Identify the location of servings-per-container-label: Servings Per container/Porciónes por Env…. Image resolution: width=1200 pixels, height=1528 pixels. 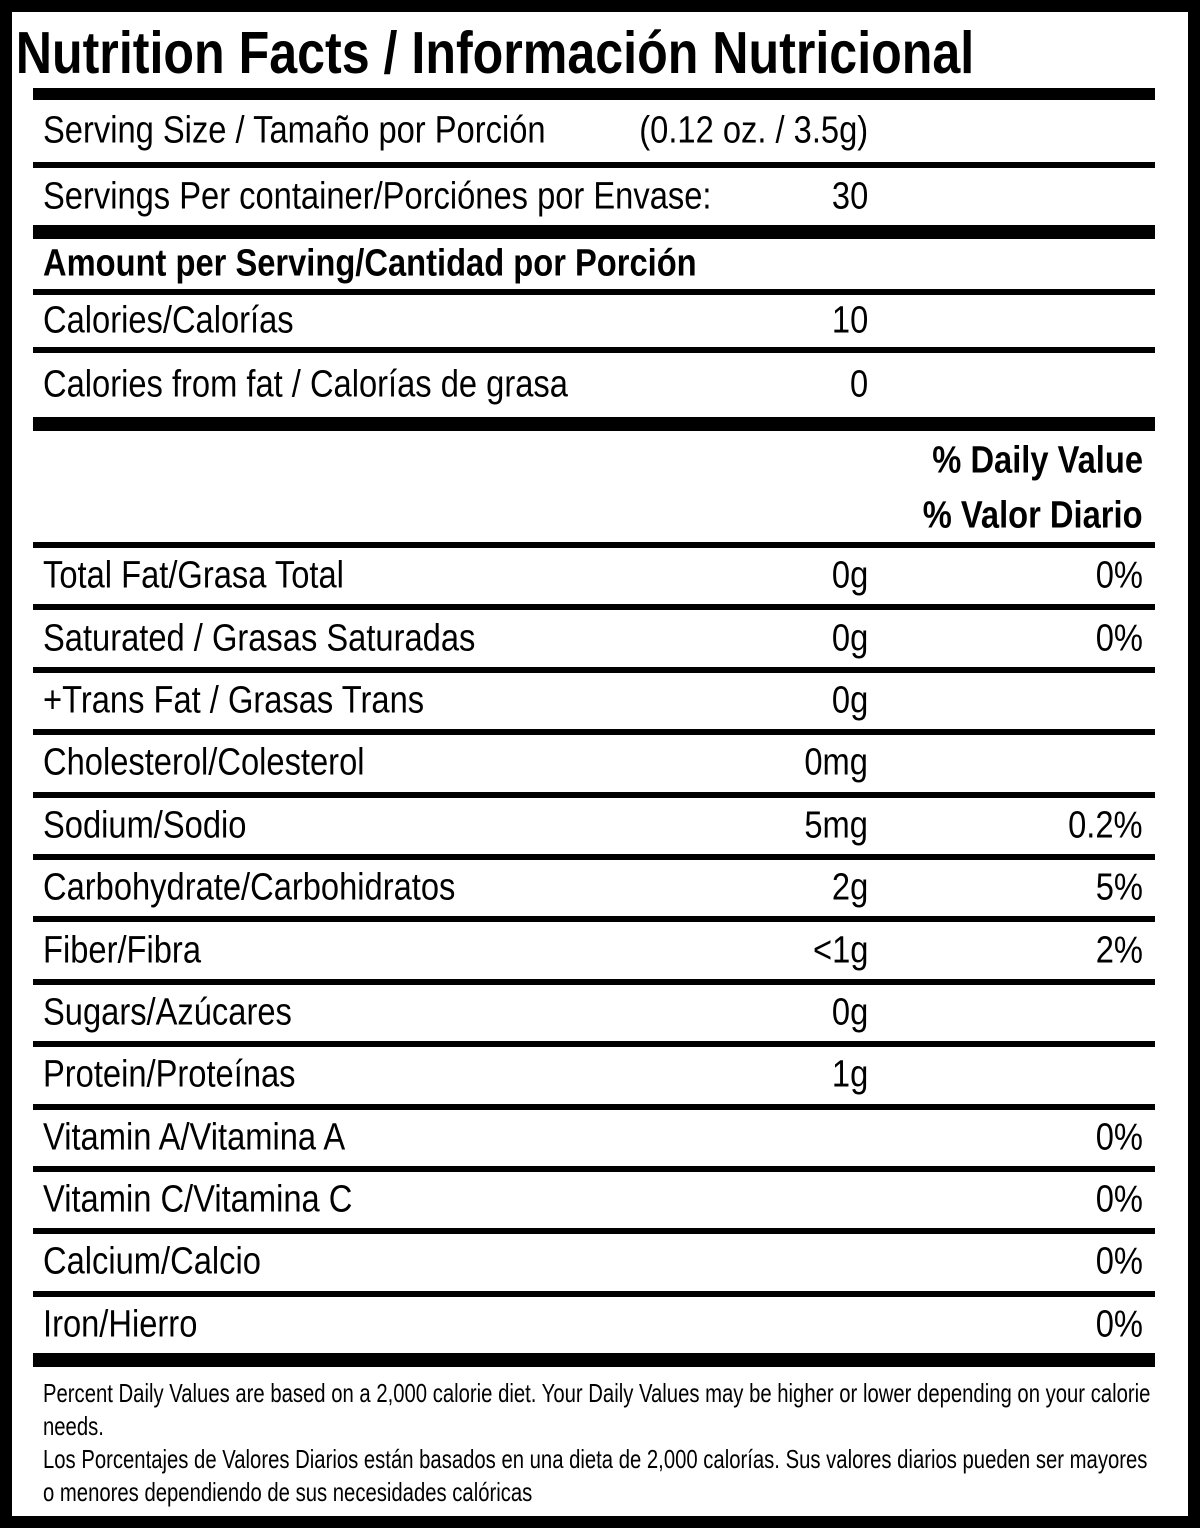
(377, 196).